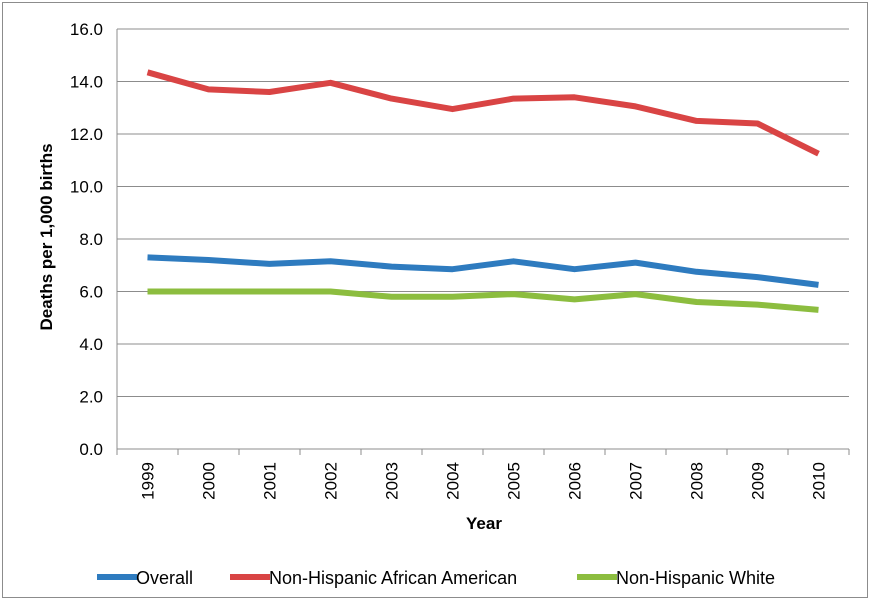 This screenshot has width=872, height=602. I want to click on y-tick-label: 14.0, so click(86, 82).